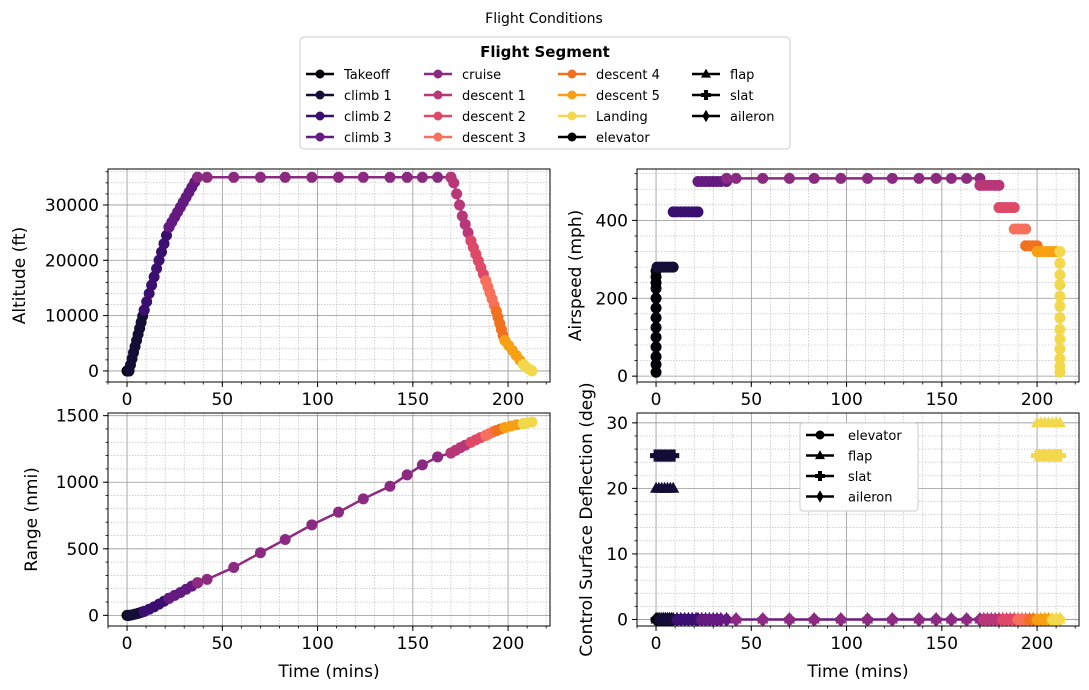 This screenshot has height=690, width=1089. What do you see at coordinates (83, 550) in the screenshot?
I see `y-tick-label: 500` at bounding box center [83, 550].